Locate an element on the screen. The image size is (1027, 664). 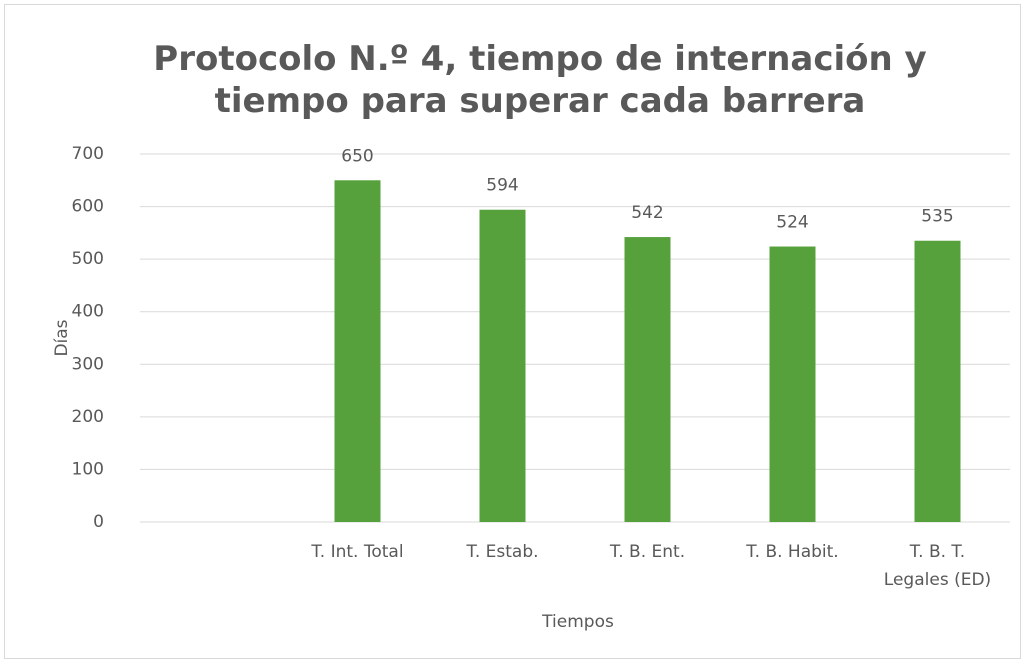
y-tick-label: 300 is located at coordinates (88, 364).